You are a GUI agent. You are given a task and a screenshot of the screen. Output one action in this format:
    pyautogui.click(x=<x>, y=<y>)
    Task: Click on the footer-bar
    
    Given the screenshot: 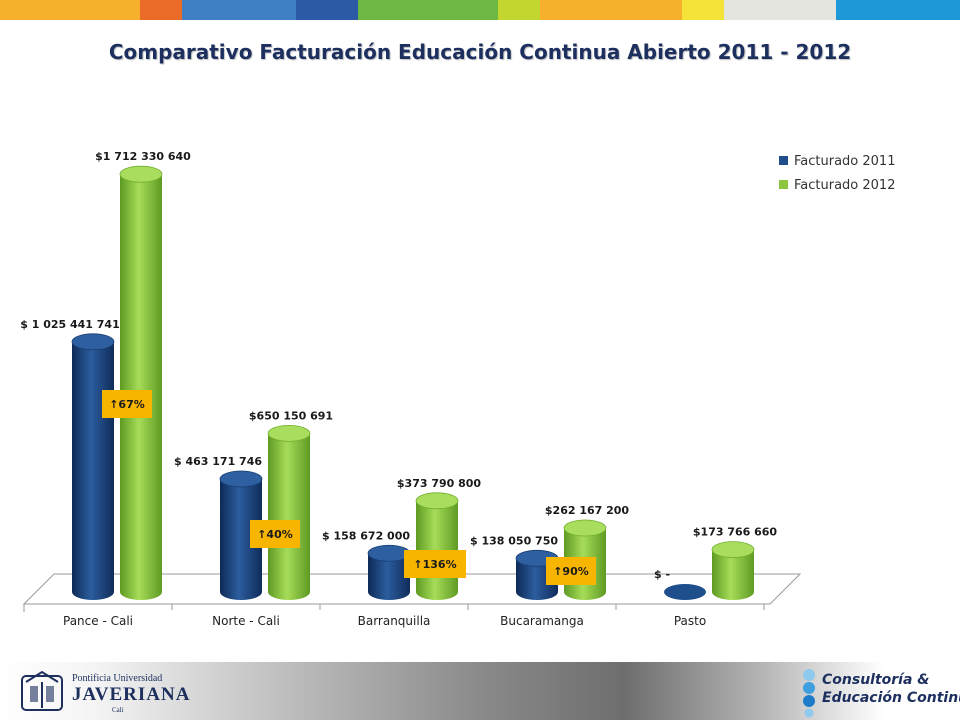 What is the action you would take?
    pyautogui.click(x=480, y=691)
    